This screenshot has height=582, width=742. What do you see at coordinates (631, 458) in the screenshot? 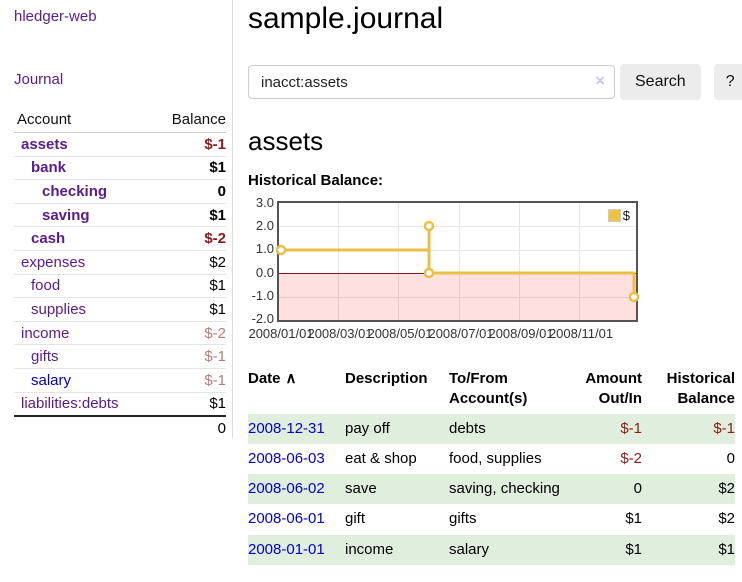
I see `transaction-amount: $-2` at bounding box center [631, 458].